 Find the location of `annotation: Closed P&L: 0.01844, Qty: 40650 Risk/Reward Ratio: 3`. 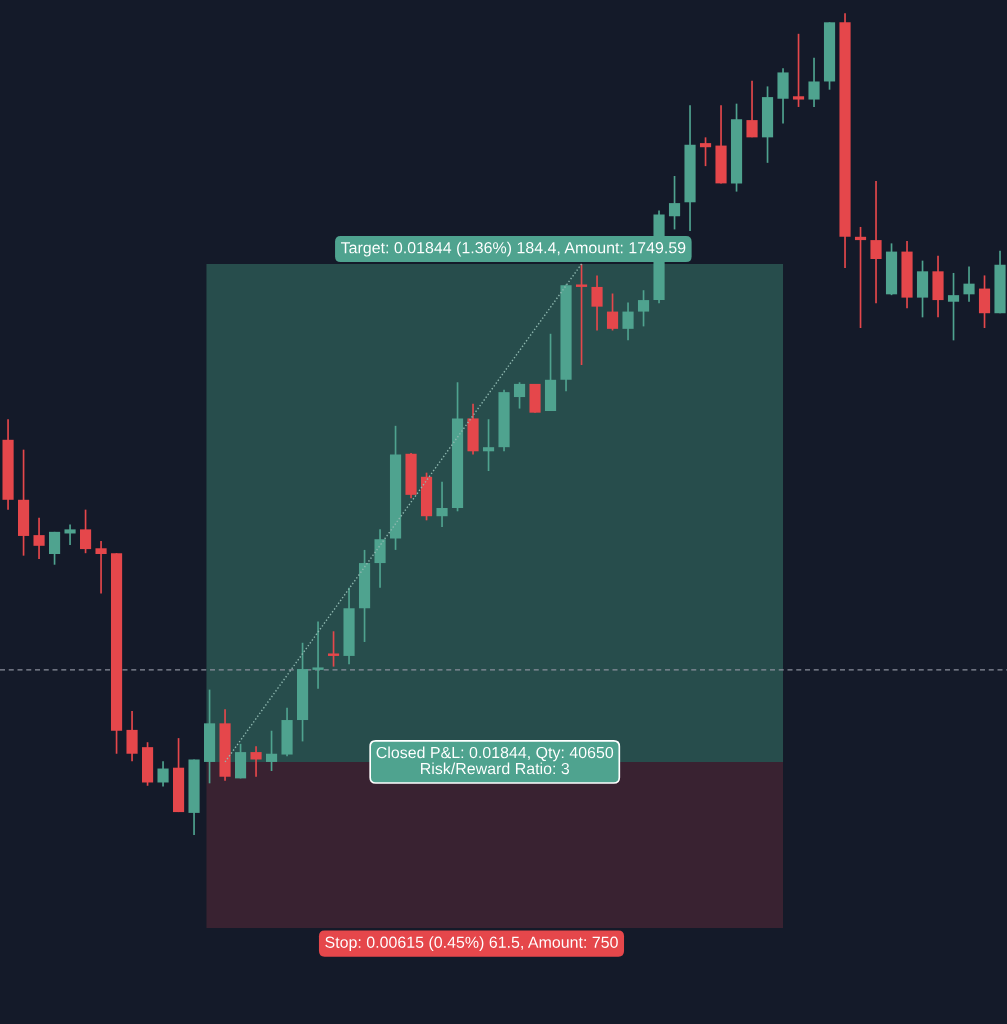

annotation: Closed P&L: 0.01844, Qty: 40650 Risk/Reward Ratio: 3 is located at coordinates (495, 760).